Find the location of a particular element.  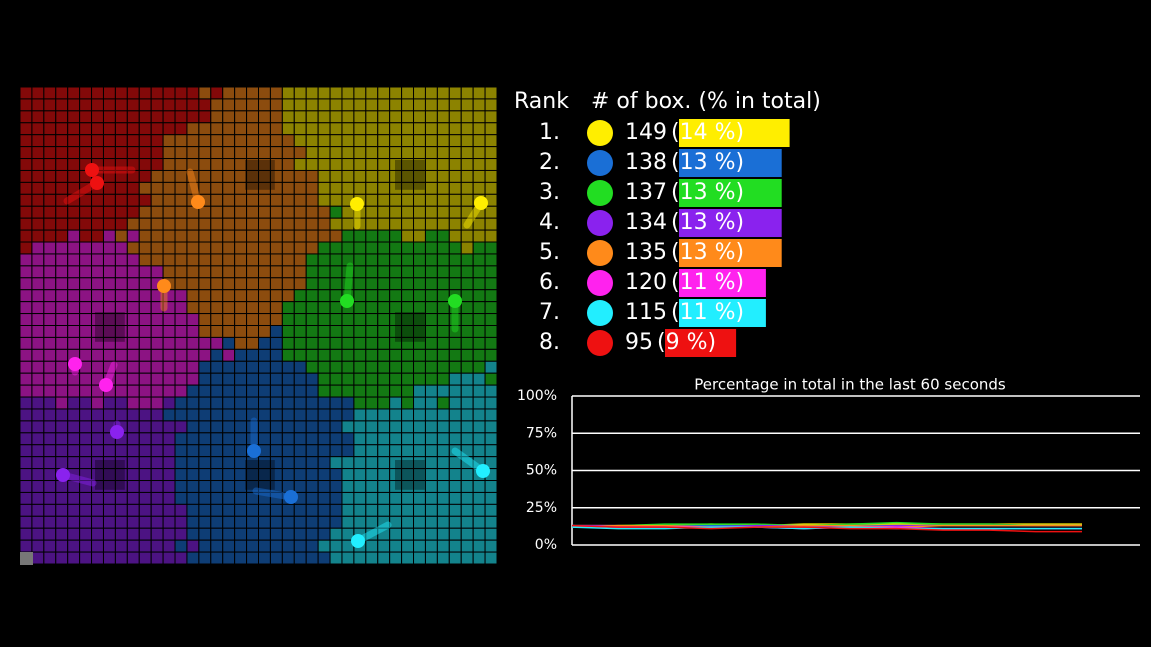

series-line is located at coordinates (826, 526).